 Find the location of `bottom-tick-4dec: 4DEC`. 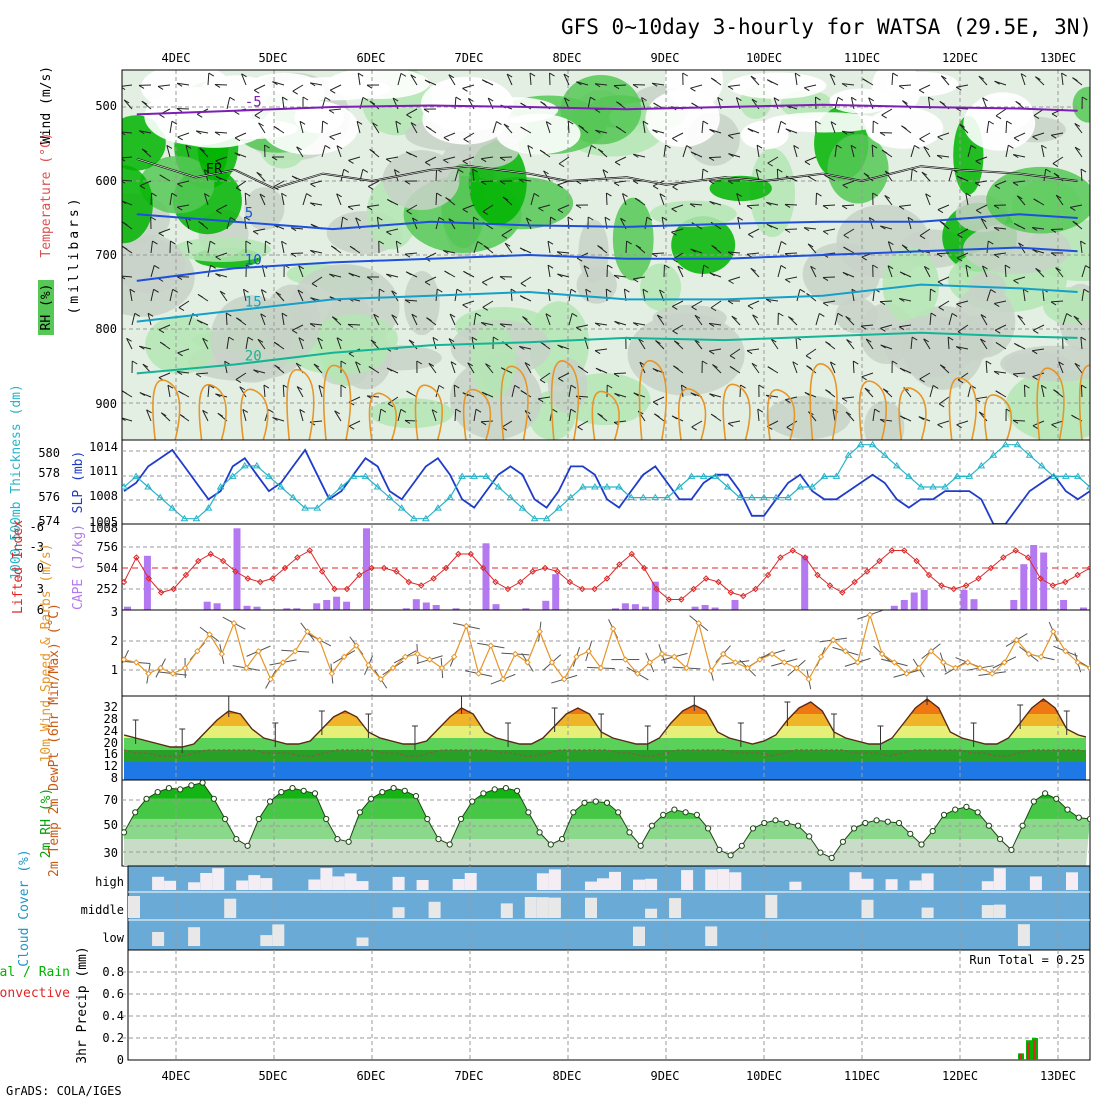

bottom-tick-4dec: 4DEC is located at coordinates (176, 1076).